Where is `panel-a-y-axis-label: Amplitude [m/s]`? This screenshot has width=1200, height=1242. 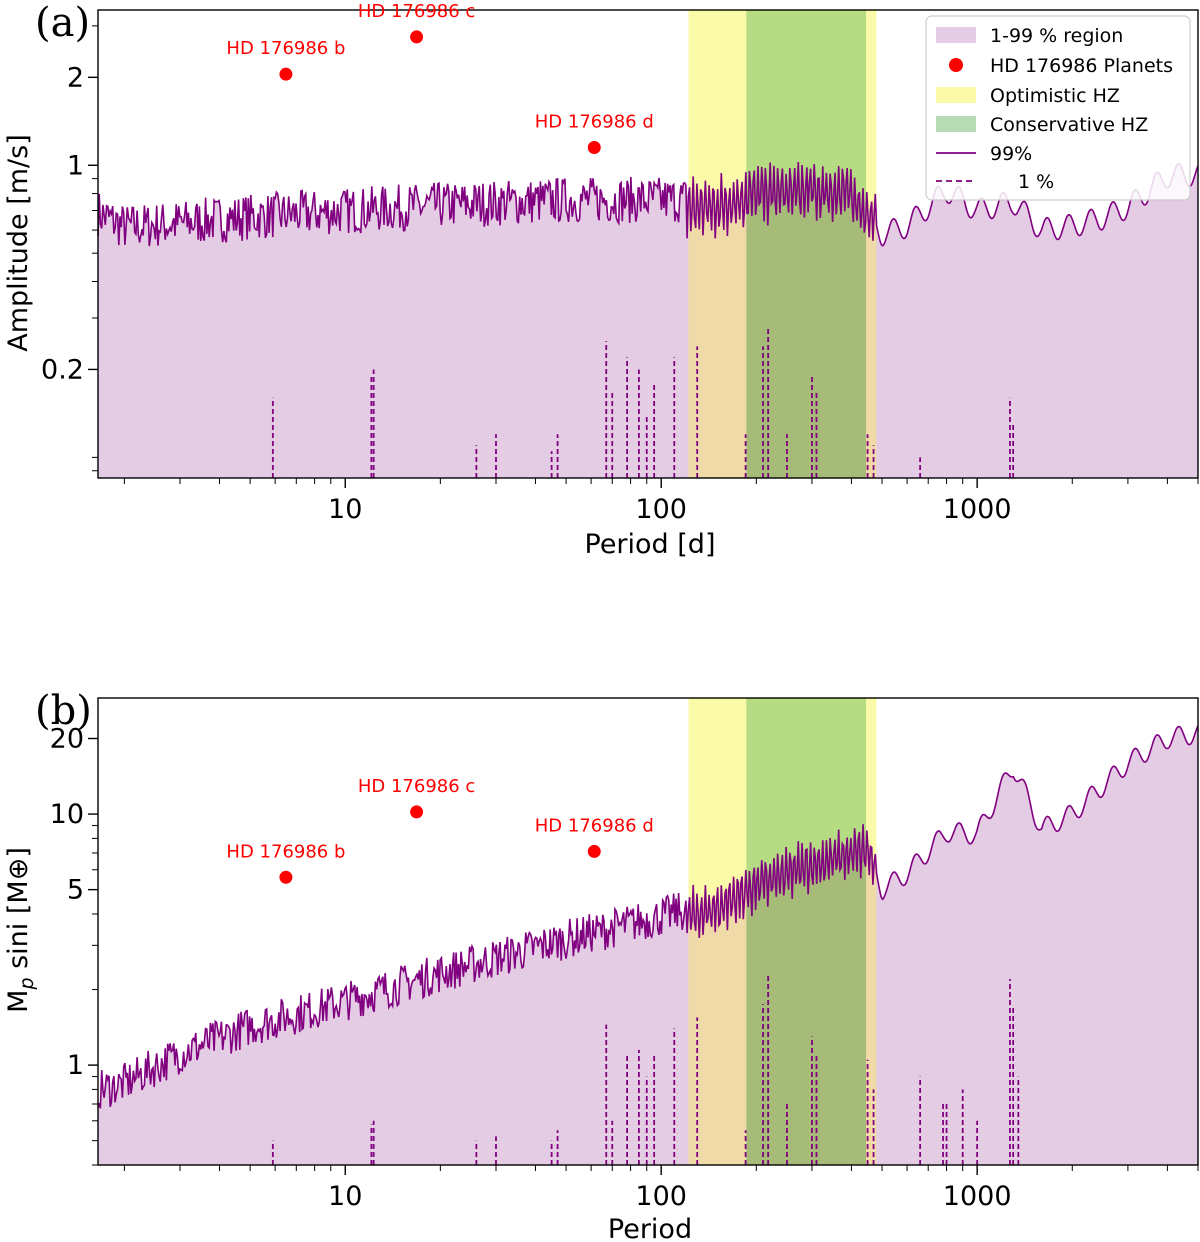 panel-a-y-axis-label: Amplitude [m/s] is located at coordinates (18, 242).